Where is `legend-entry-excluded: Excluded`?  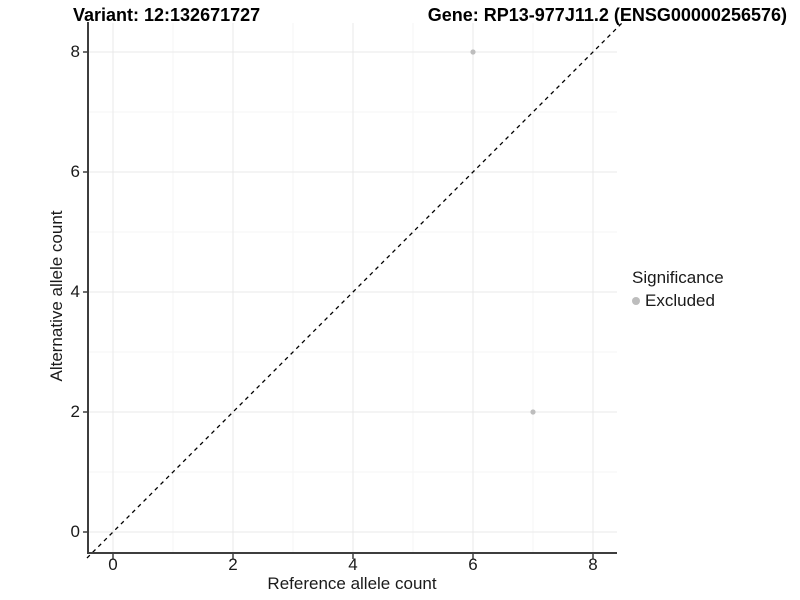 legend-entry-excluded: Excluded is located at coordinates (678, 300).